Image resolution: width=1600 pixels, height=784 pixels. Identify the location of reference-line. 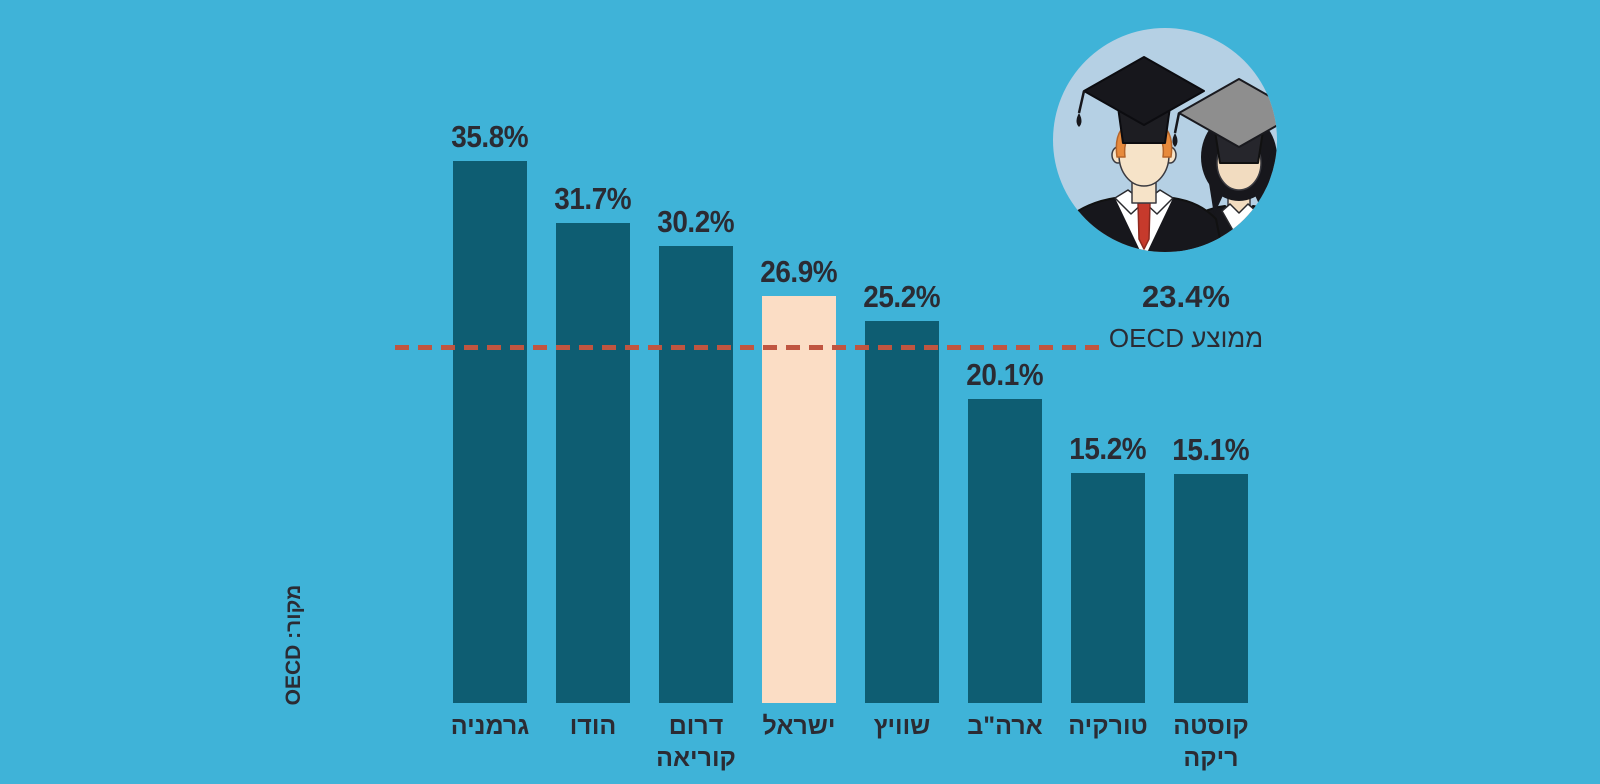
(751, 347).